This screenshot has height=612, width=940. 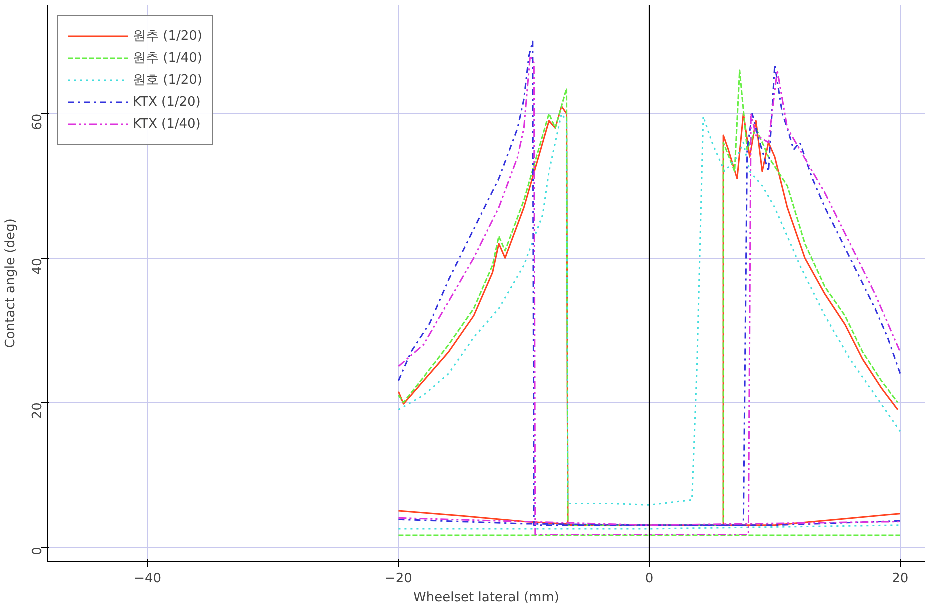 What do you see at coordinates (167, 80) in the screenshot?
I see `legend-label: 원호 (1/20)` at bounding box center [167, 80].